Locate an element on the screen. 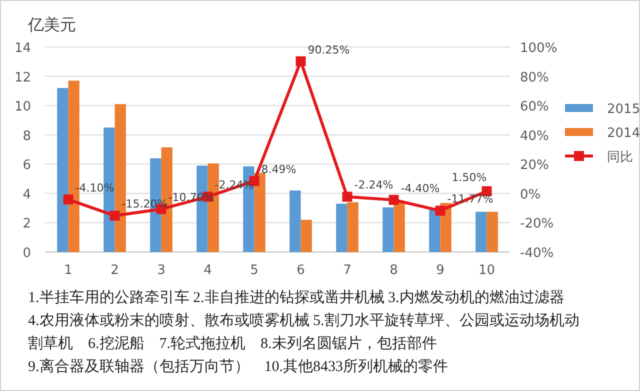 The width and height of the screenshot is (640, 391). y-tick-label: 2 is located at coordinates (26, 224).